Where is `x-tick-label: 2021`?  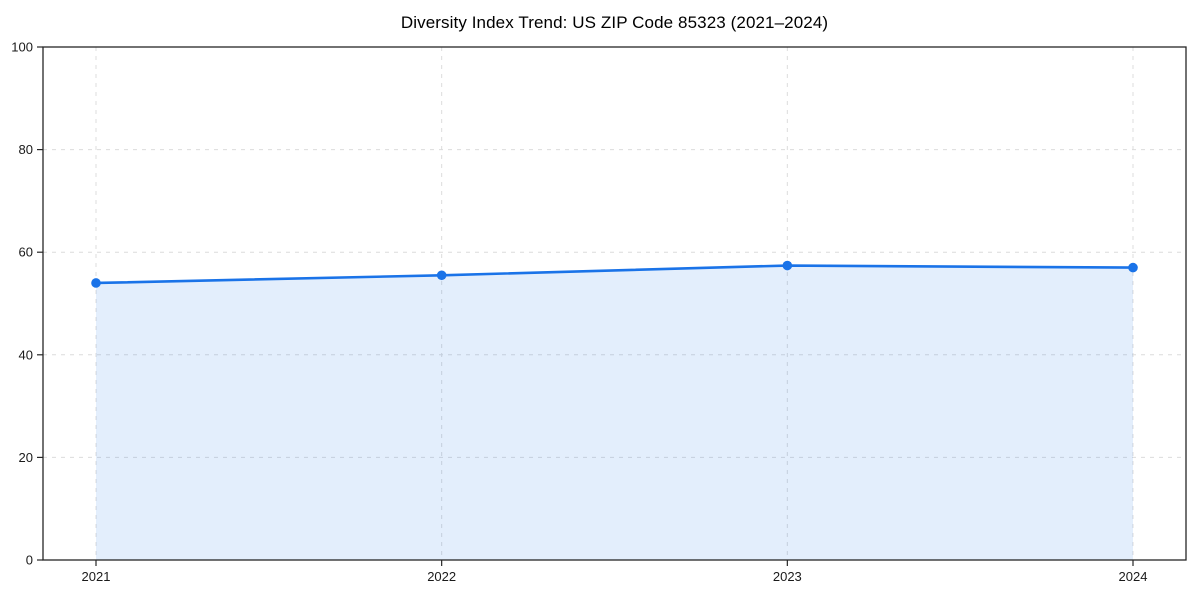 x-tick-label: 2021 is located at coordinates (96, 576).